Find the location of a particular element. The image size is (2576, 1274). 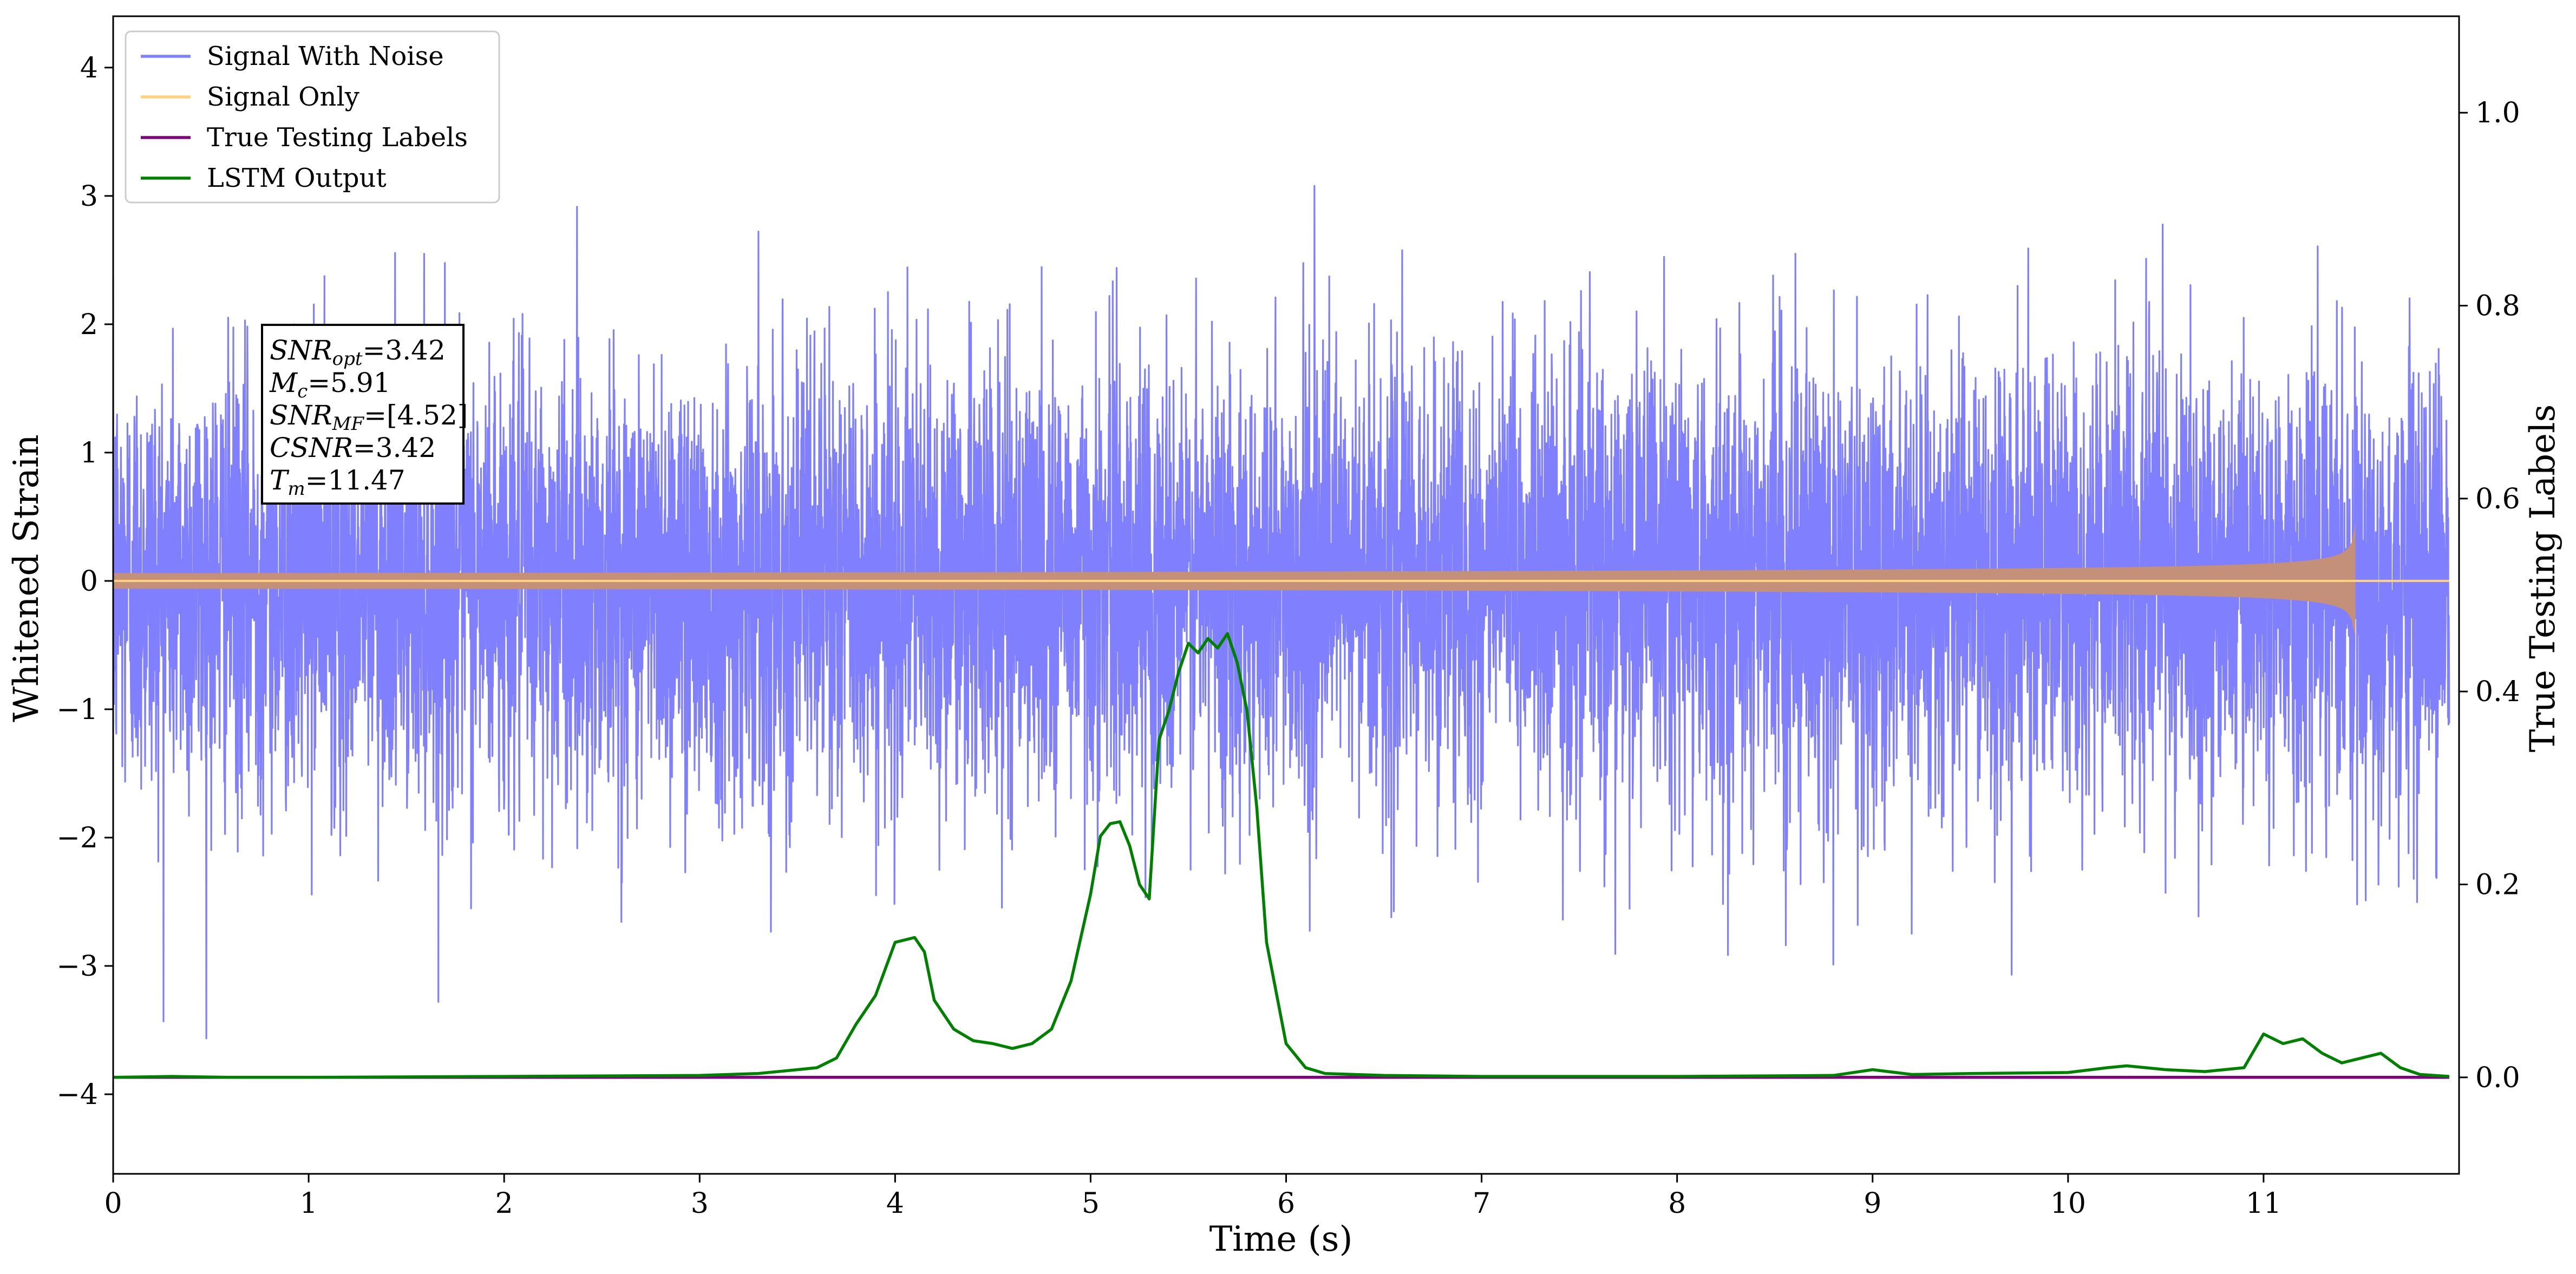

y2-tick-label: 0.4 is located at coordinates (2497, 692).